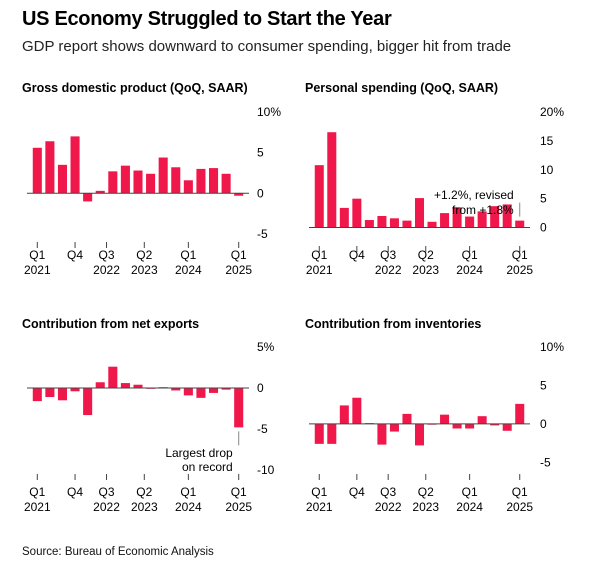 The height and width of the screenshot is (569, 599). What do you see at coordinates (388, 507) in the screenshot?
I see `chart-inventories-x-tick-year: 2022` at bounding box center [388, 507].